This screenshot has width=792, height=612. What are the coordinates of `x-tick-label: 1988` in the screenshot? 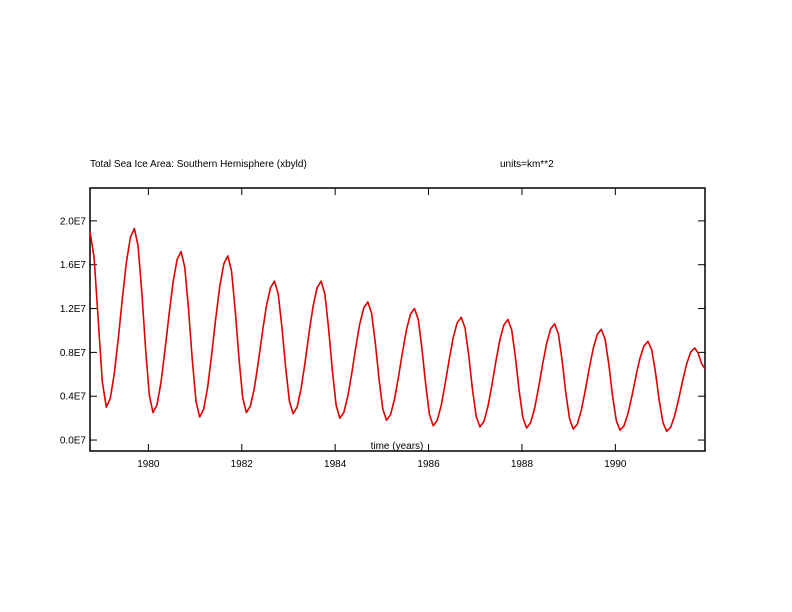 It's located at (522, 464).